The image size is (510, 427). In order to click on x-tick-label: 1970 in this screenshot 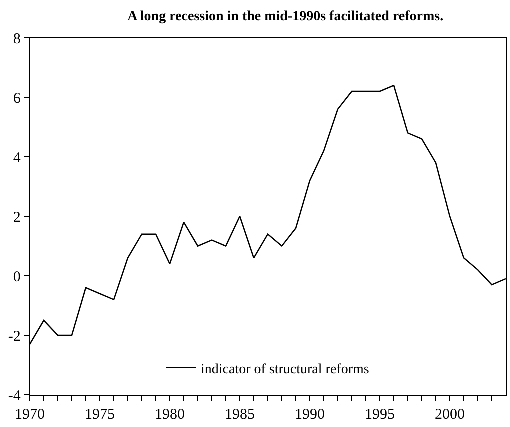, I will do `click(30, 415)`.